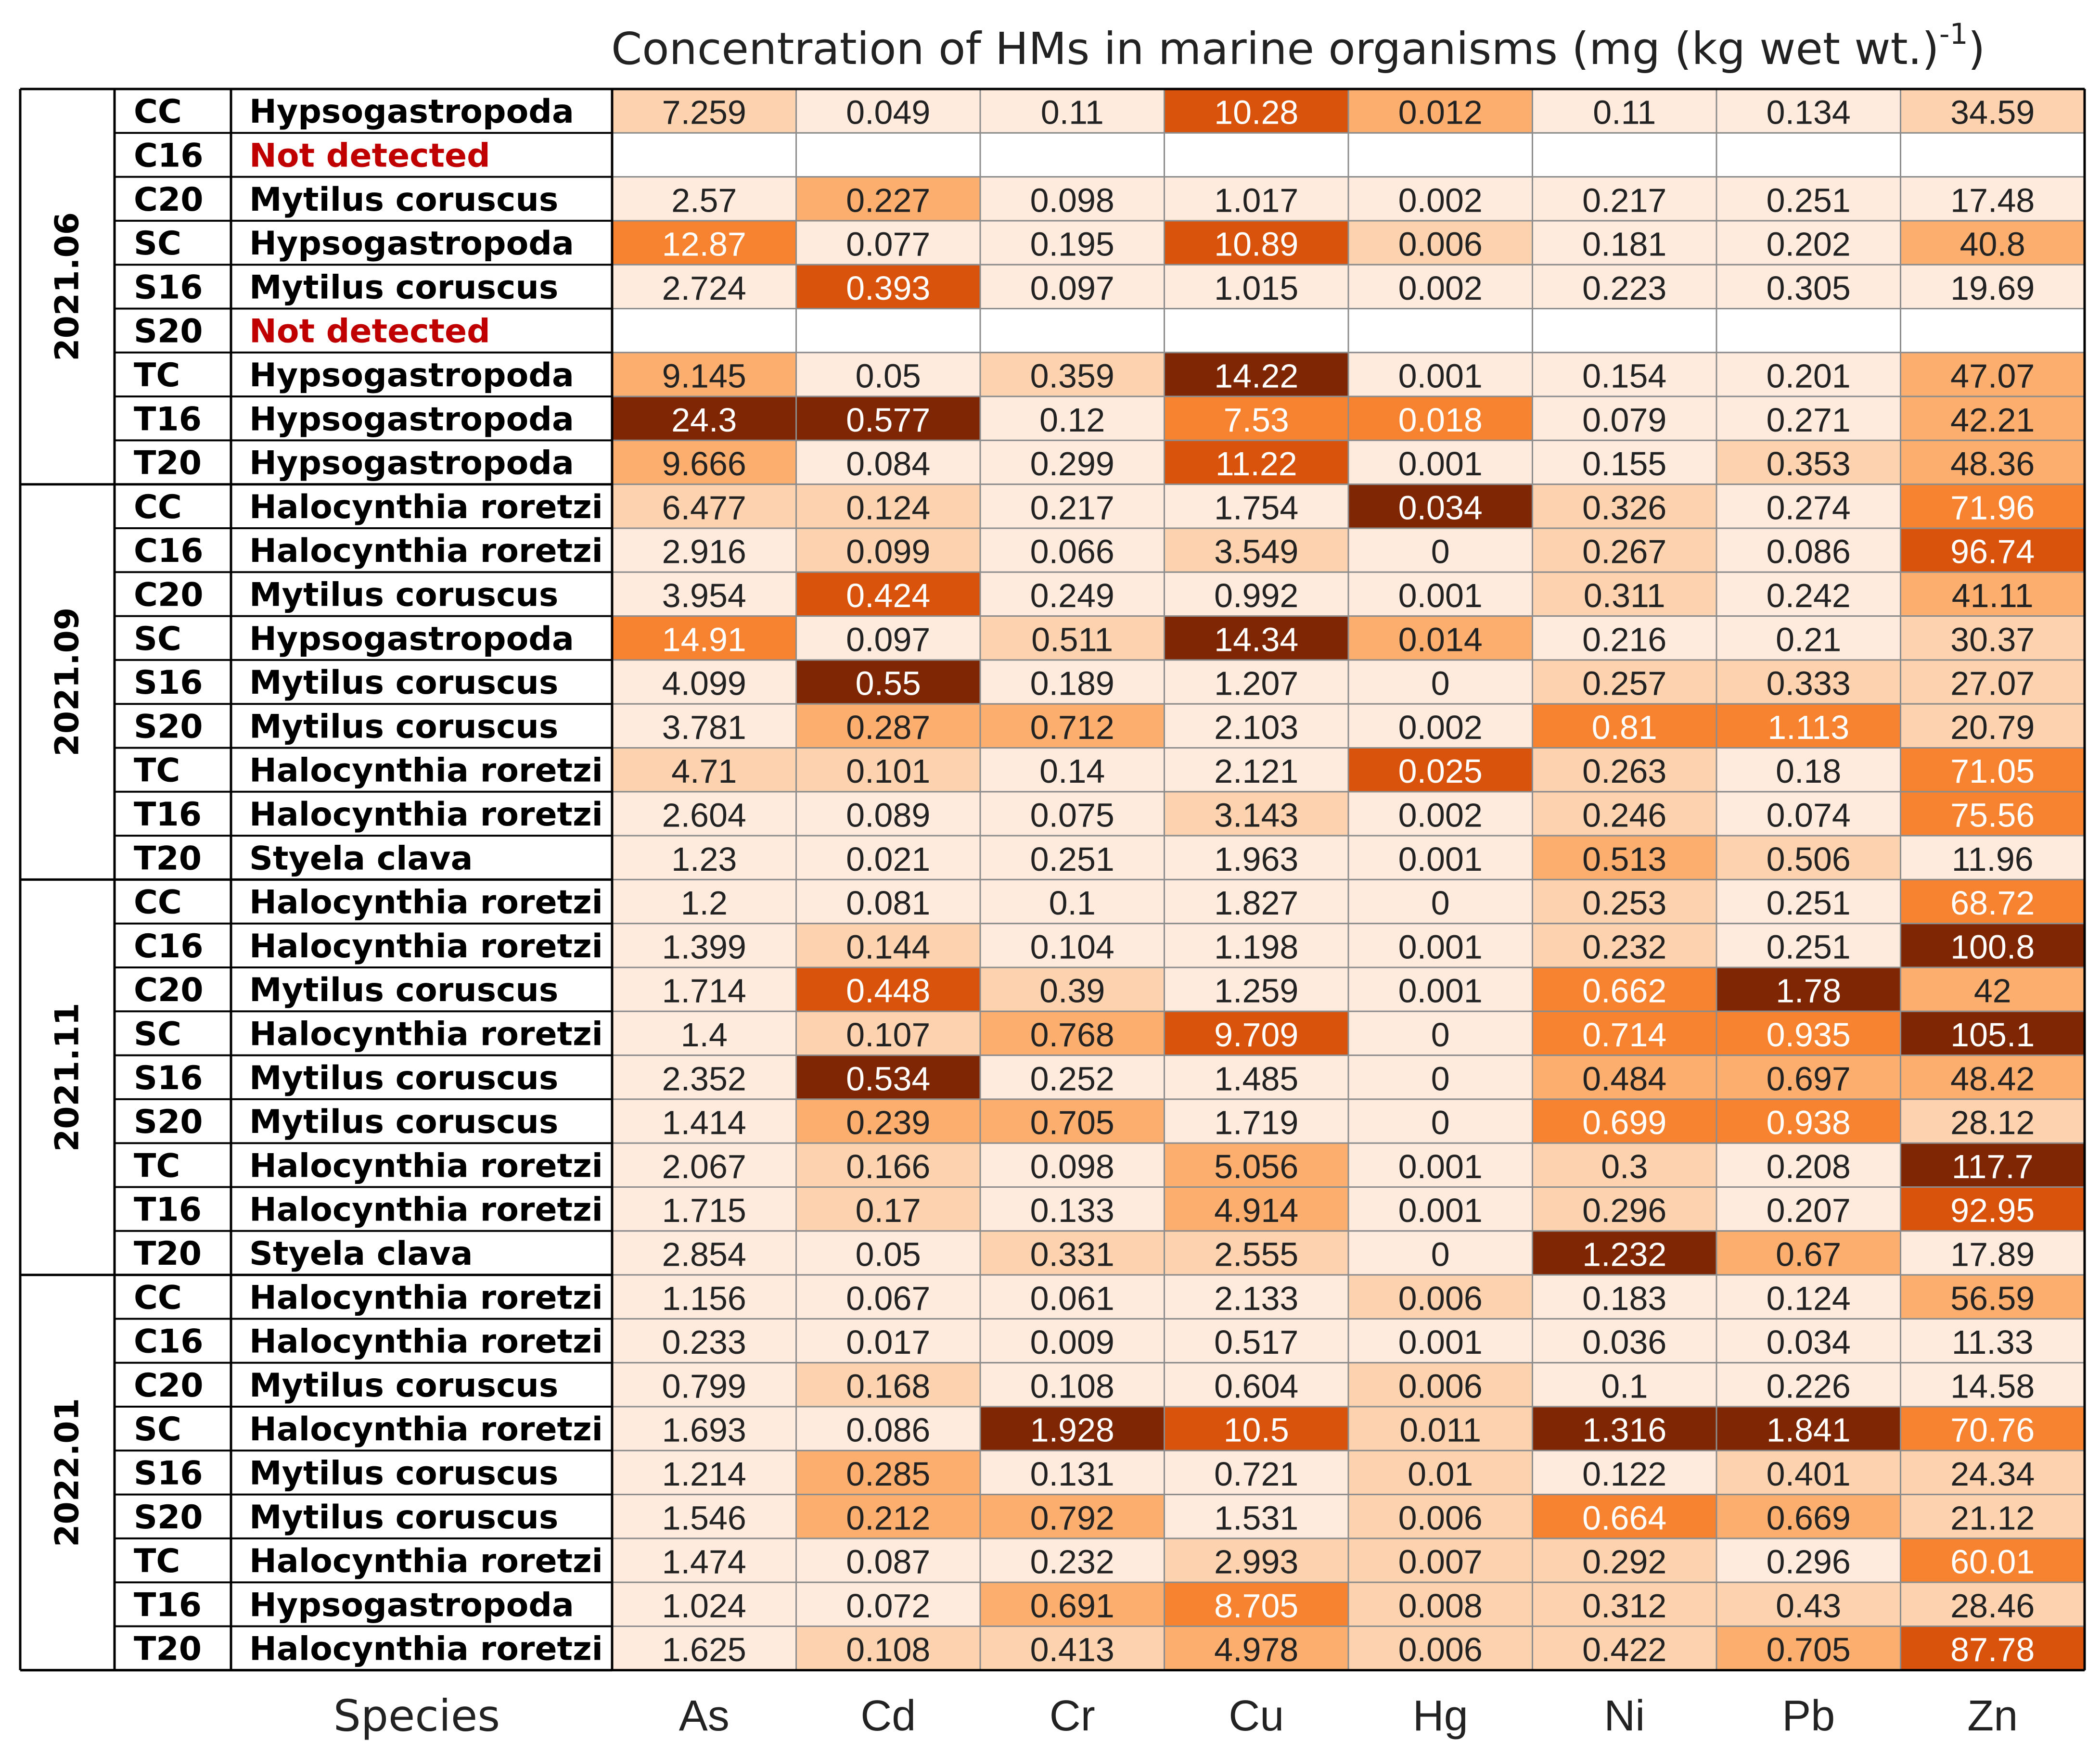  Describe the element at coordinates (888, 1078) in the screenshot. I see `cell-value: 0.534` at that location.